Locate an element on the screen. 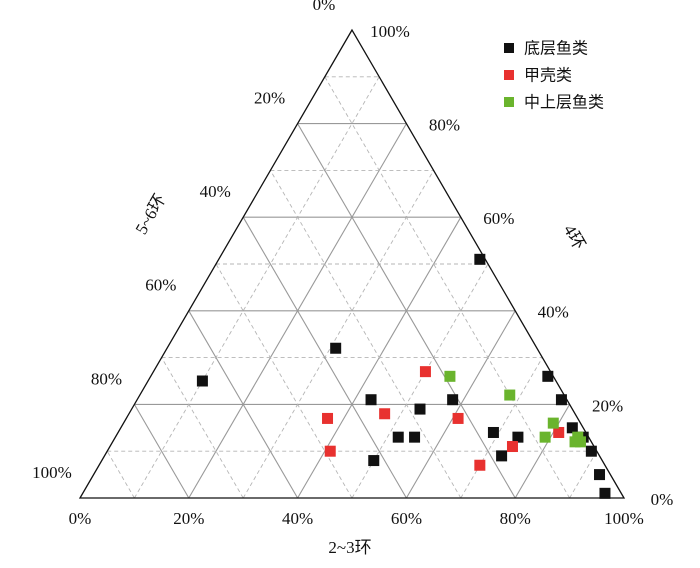 This screenshot has width=700, height=568. x-tick-label: 60% is located at coordinates (406, 518).